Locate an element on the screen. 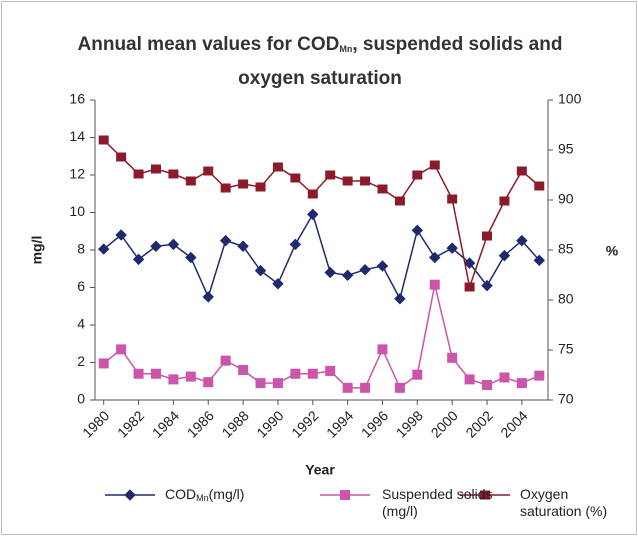 This screenshot has height=536, width=638. legend-text: COD is located at coordinates (181, 494).